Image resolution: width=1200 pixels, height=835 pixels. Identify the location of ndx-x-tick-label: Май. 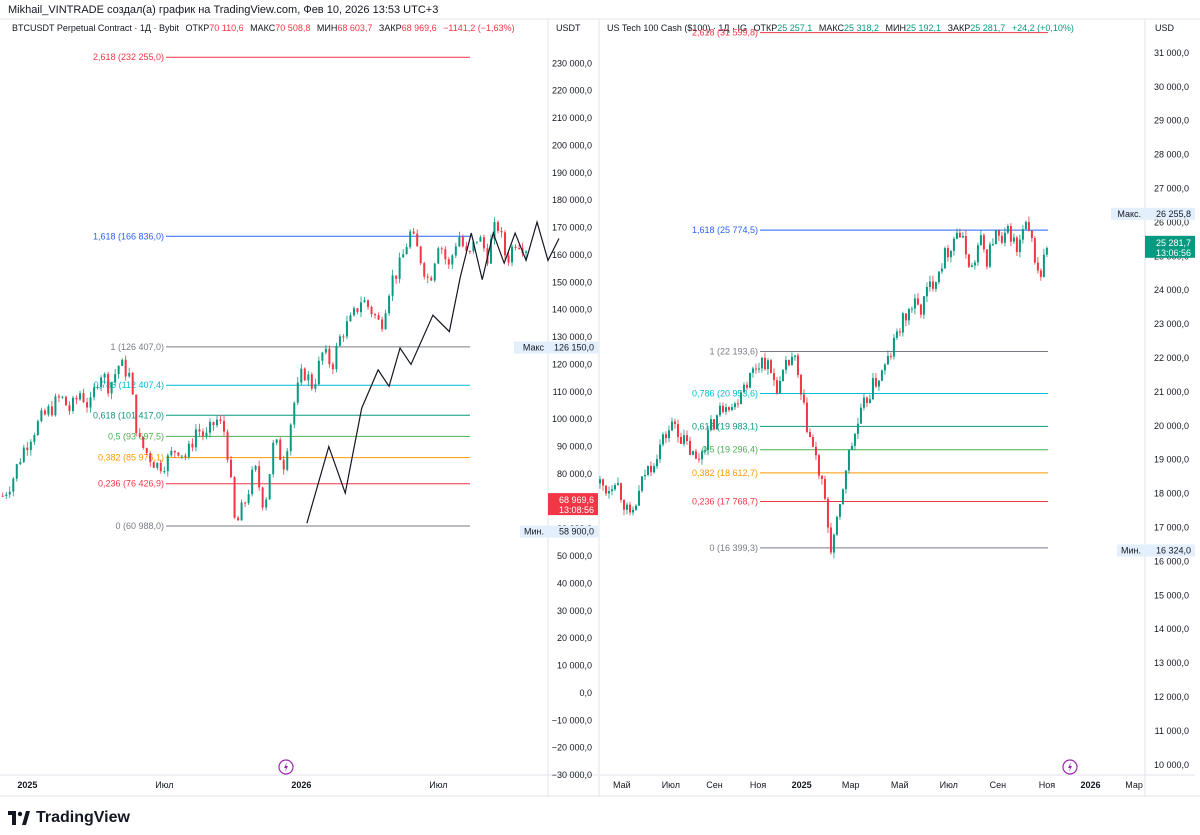
(900, 785).